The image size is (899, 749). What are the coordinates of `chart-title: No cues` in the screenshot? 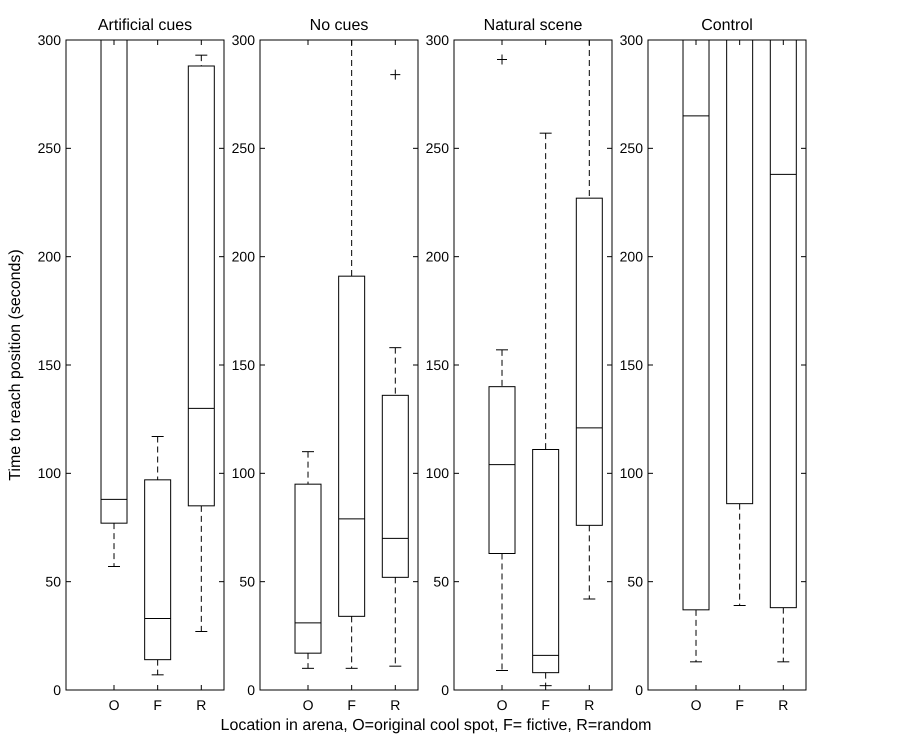 It's located at (339, 25).